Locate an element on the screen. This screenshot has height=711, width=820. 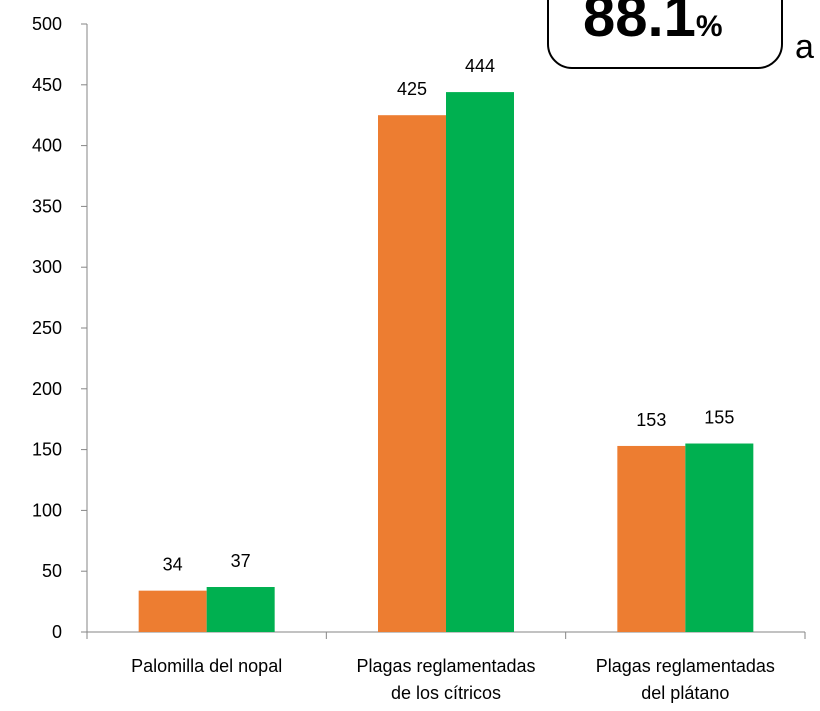
x-tick-label: del plátano is located at coordinates (685, 693).